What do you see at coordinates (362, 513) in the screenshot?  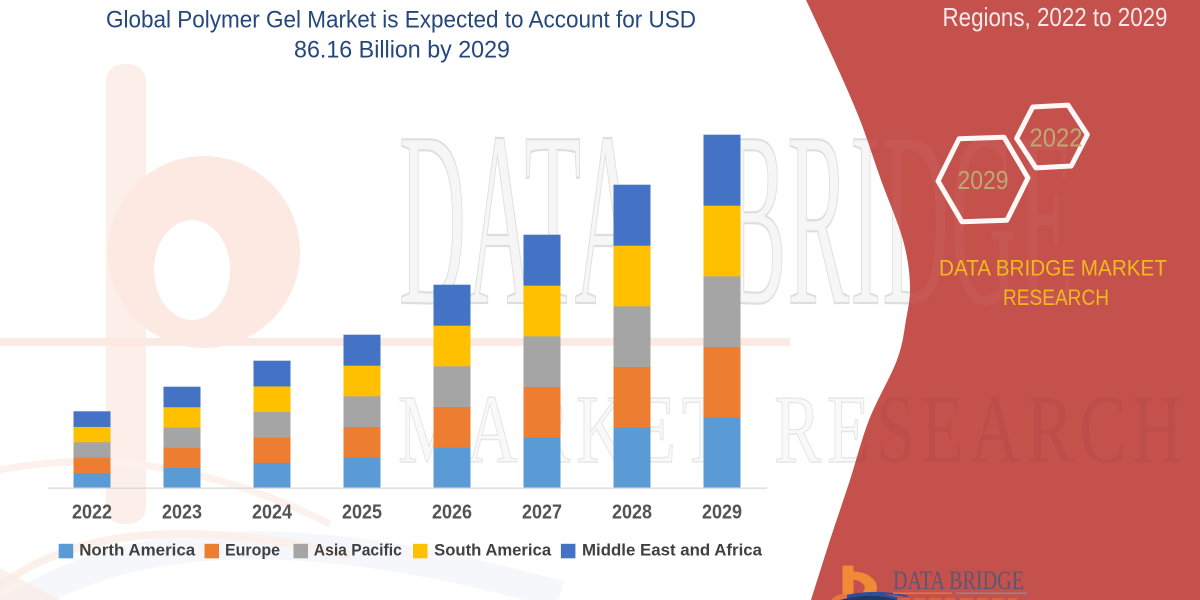 I see `svg-text: 2025` at bounding box center [362, 513].